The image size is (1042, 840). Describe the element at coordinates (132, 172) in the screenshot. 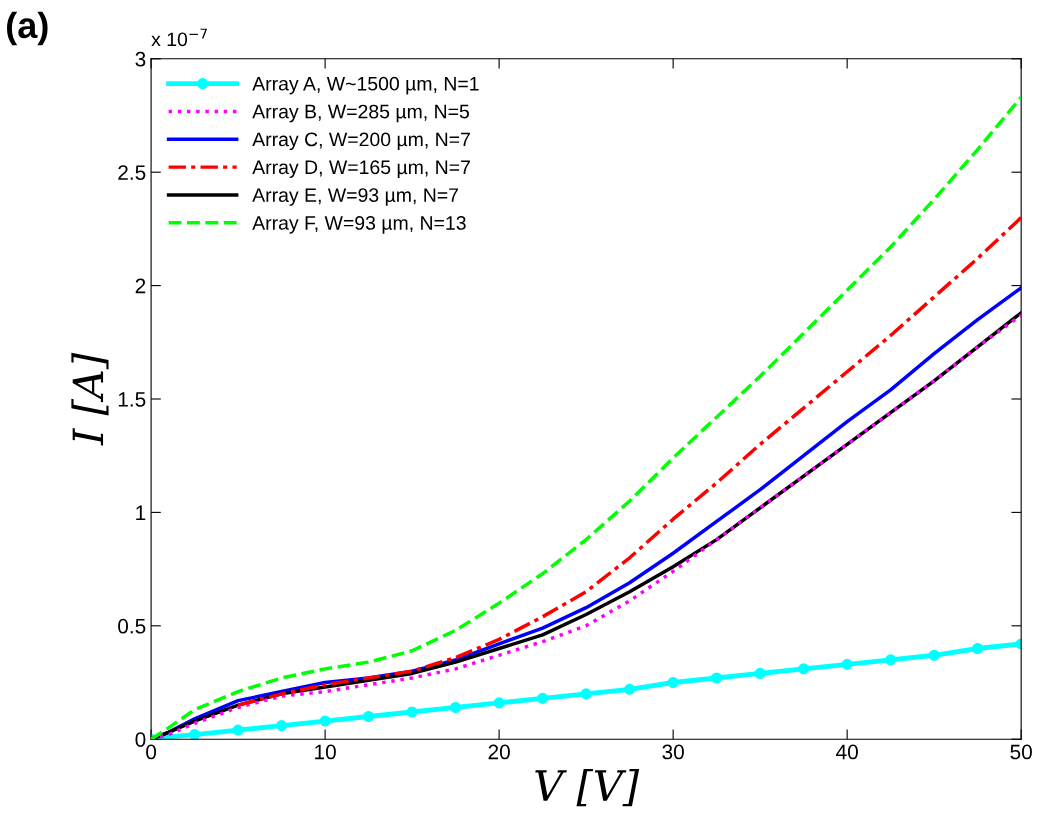

I see `y-tick-label: 2.5` at that location.